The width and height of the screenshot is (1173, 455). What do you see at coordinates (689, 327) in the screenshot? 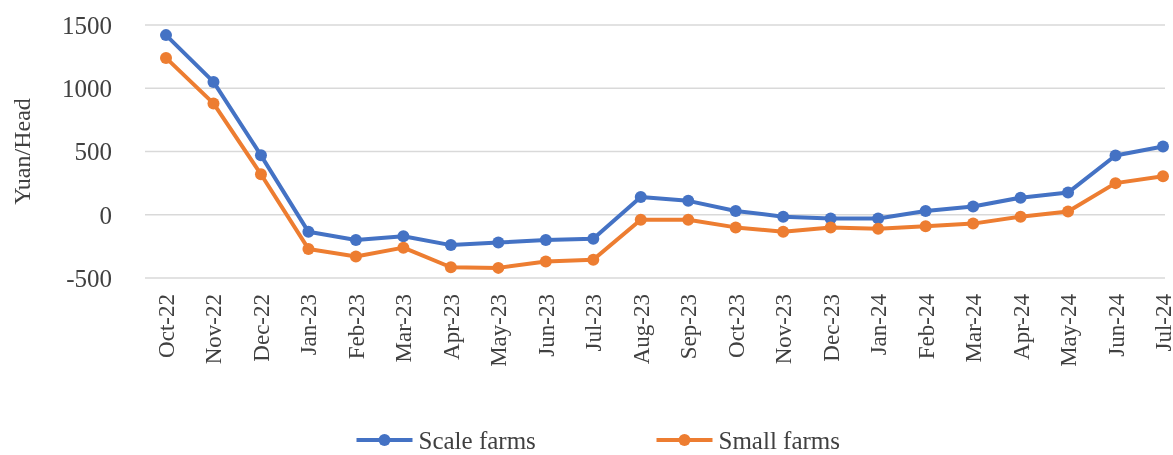
I see `x-tick-label: Sep-23` at bounding box center [689, 327].